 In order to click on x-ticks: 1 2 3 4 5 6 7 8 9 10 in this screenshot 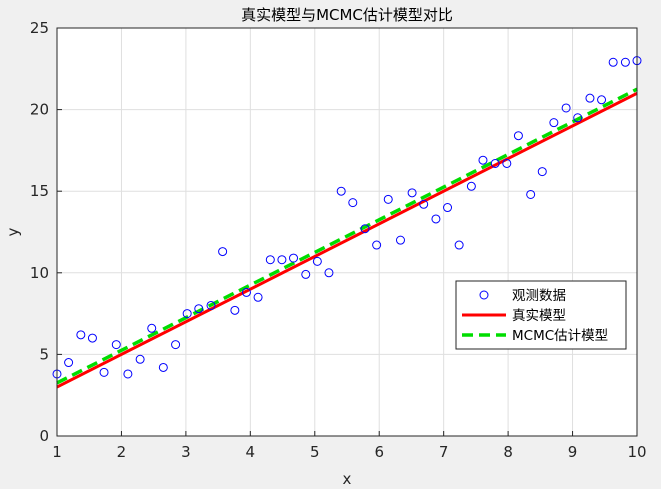, I will do `click(349, 446)`.